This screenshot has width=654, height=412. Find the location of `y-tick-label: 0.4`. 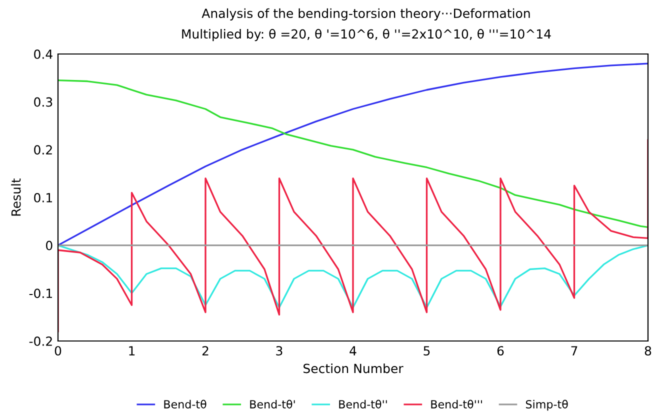

y-tick-label: 0.4 is located at coordinates (43, 54).